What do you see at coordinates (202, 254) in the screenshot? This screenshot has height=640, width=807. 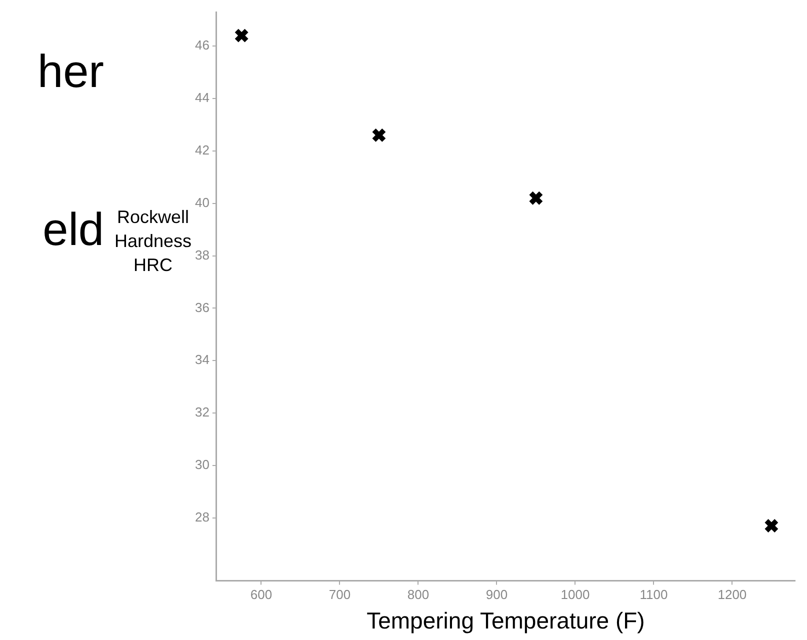 I see `y-tick-label: 38` at bounding box center [202, 254].